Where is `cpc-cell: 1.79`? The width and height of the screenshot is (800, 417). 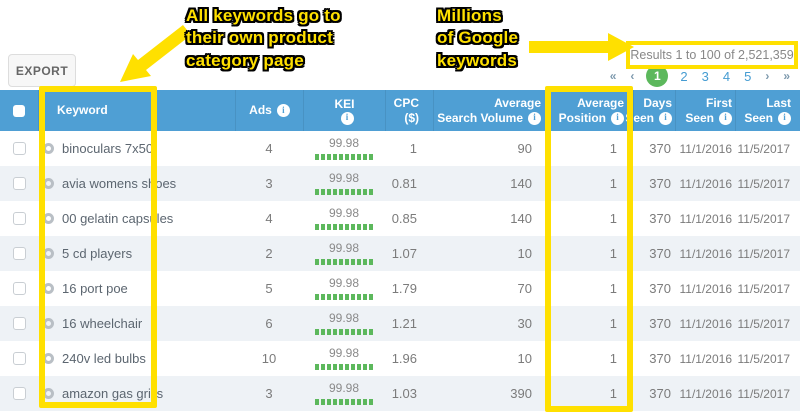
cpc-cell: 1.79 is located at coordinates (404, 288).